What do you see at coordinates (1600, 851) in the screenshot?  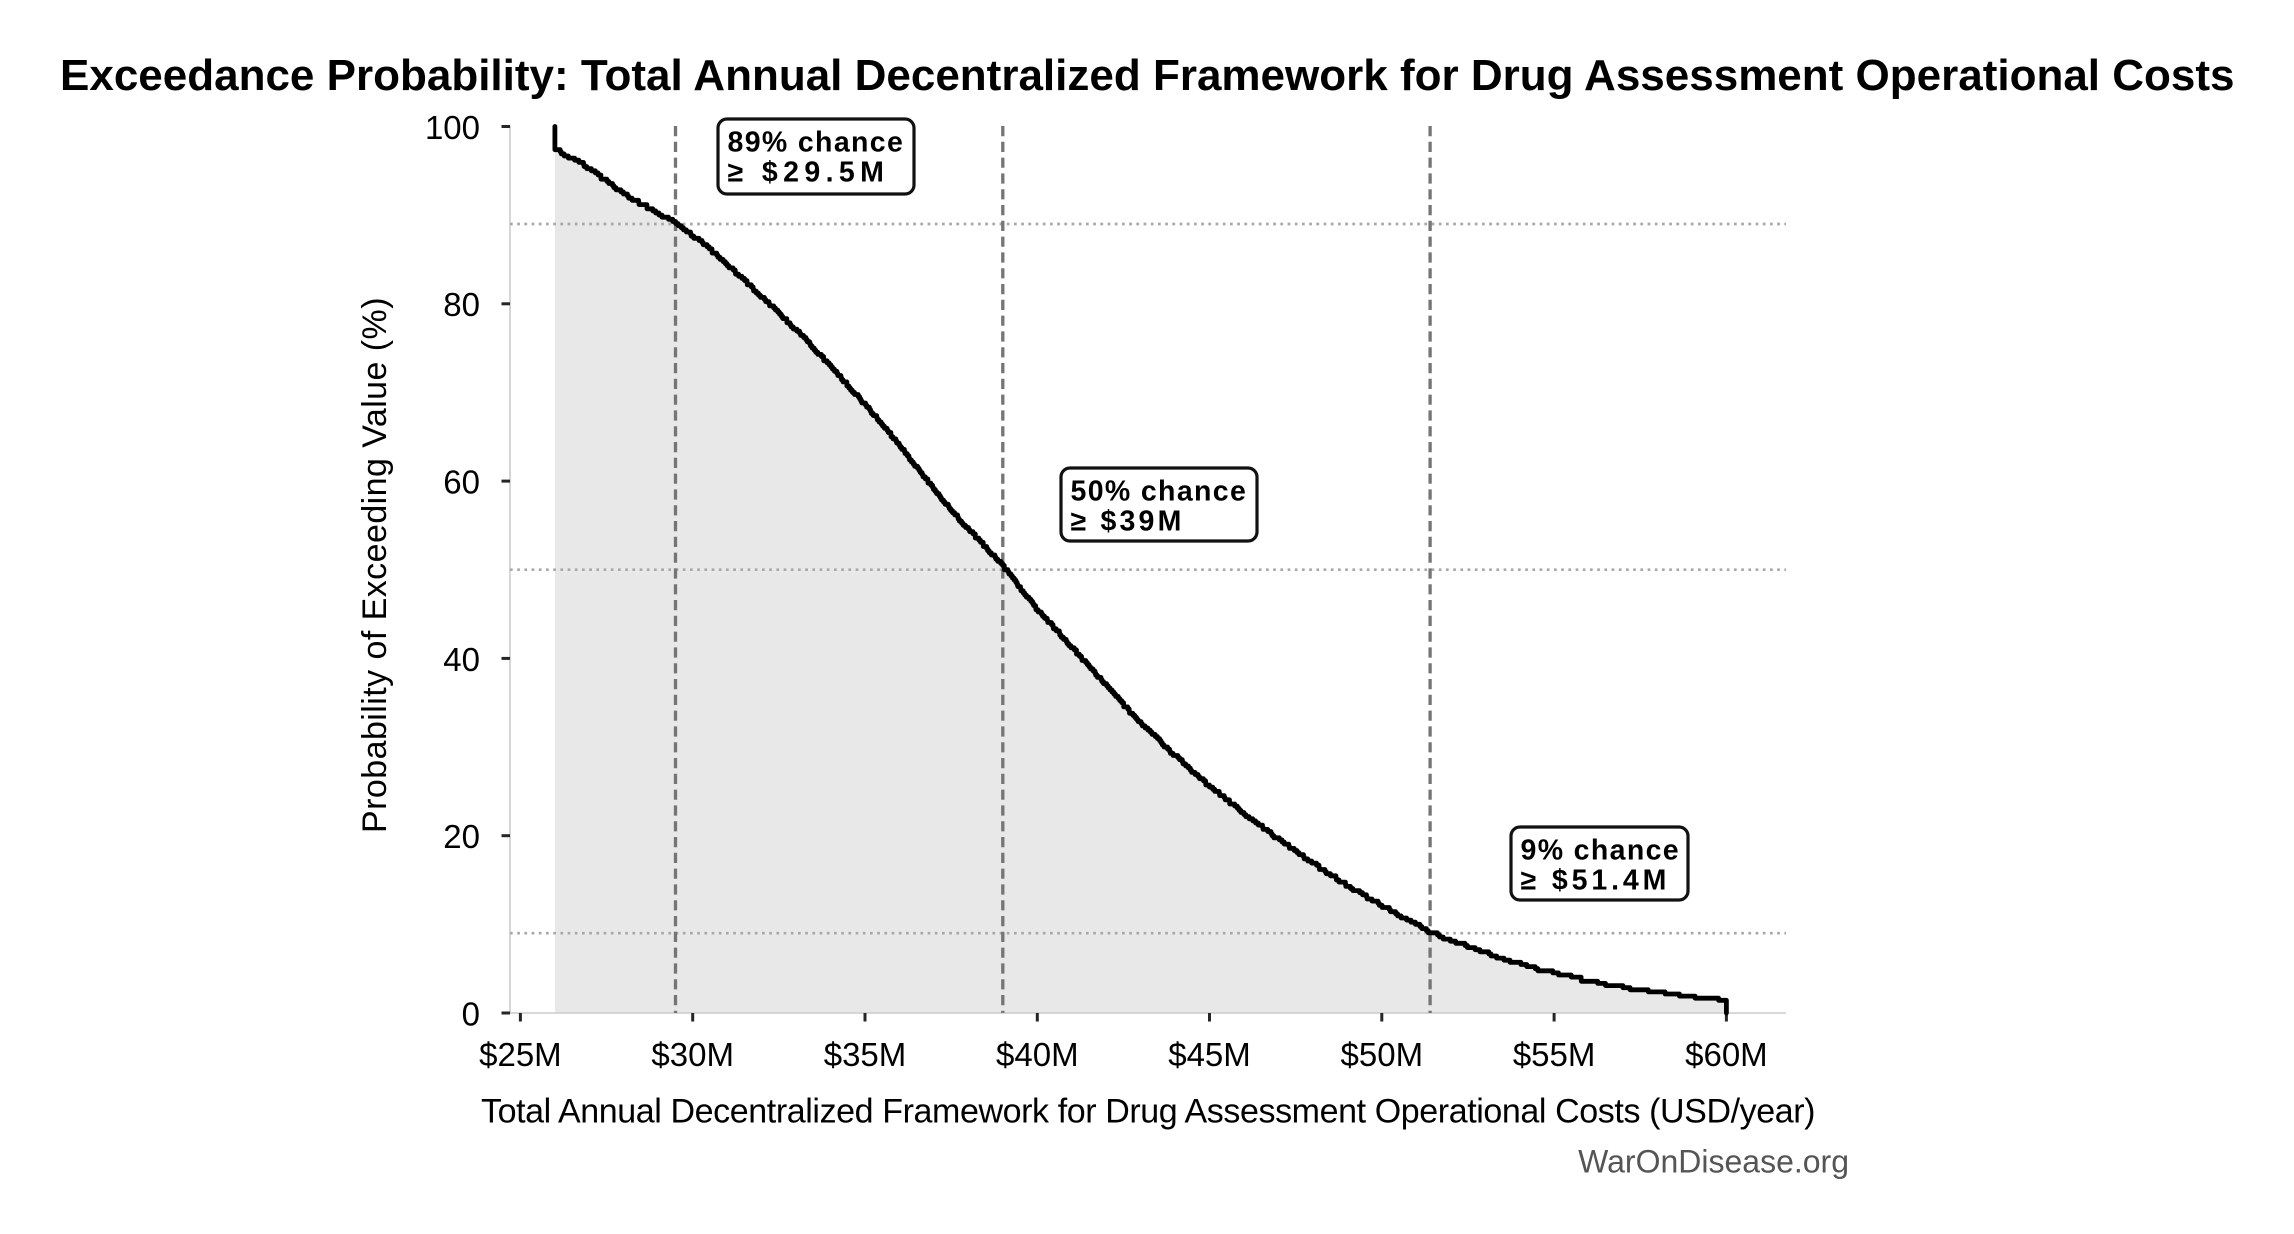 I see `svg-text: 9% chance` at bounding box center [1600, 851].